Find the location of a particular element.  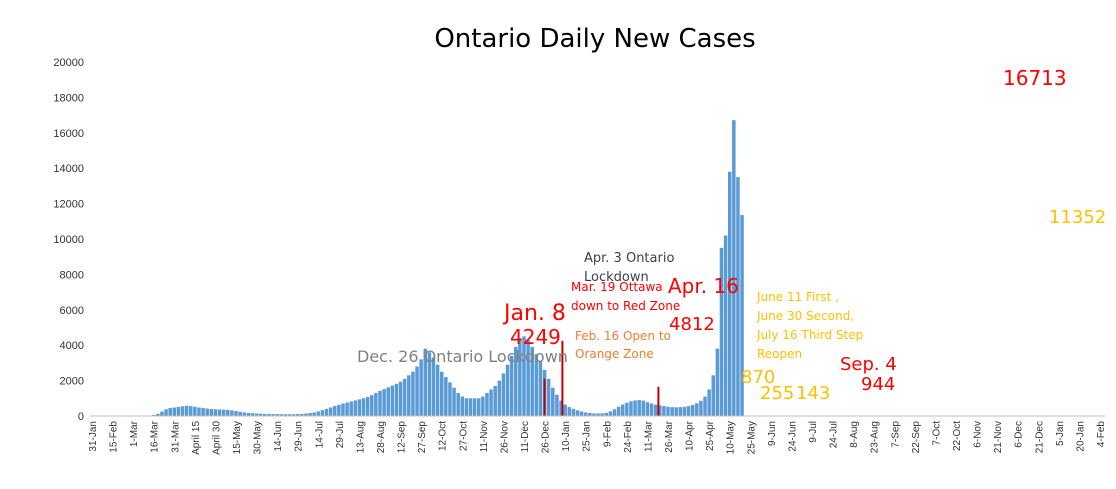

x-tick-label: April 30 is located at coordinates (216, 438).